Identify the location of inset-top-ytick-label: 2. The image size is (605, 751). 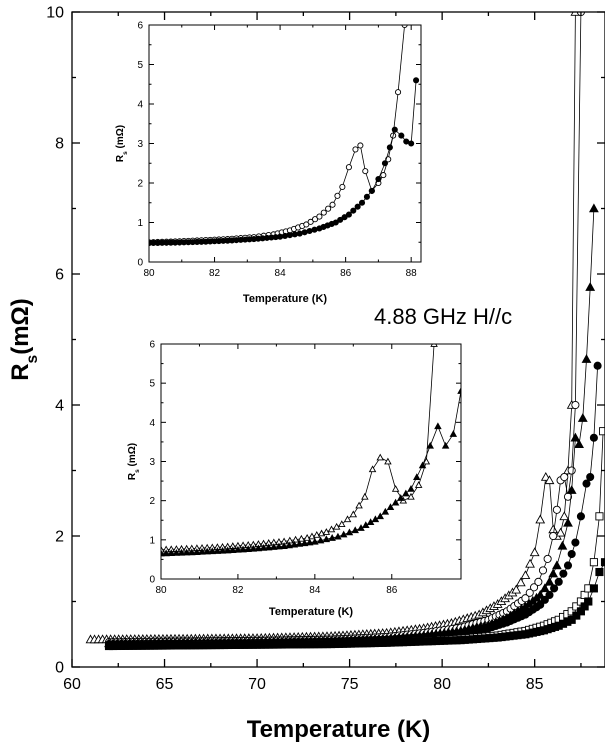
(140, 184).